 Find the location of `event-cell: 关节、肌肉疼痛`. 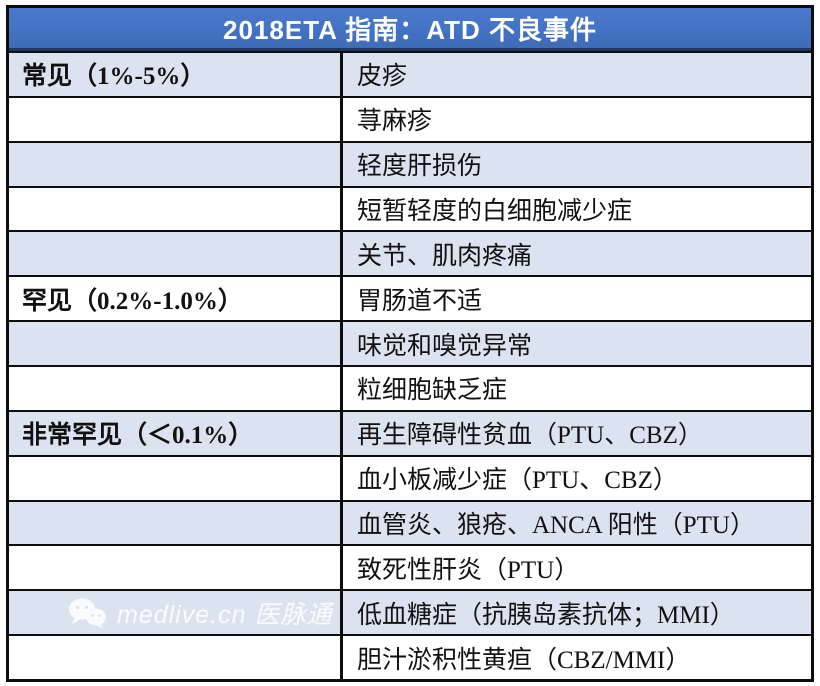

event-cell: 关节、肌肉疼痛 is located at coordinates (445, 256).